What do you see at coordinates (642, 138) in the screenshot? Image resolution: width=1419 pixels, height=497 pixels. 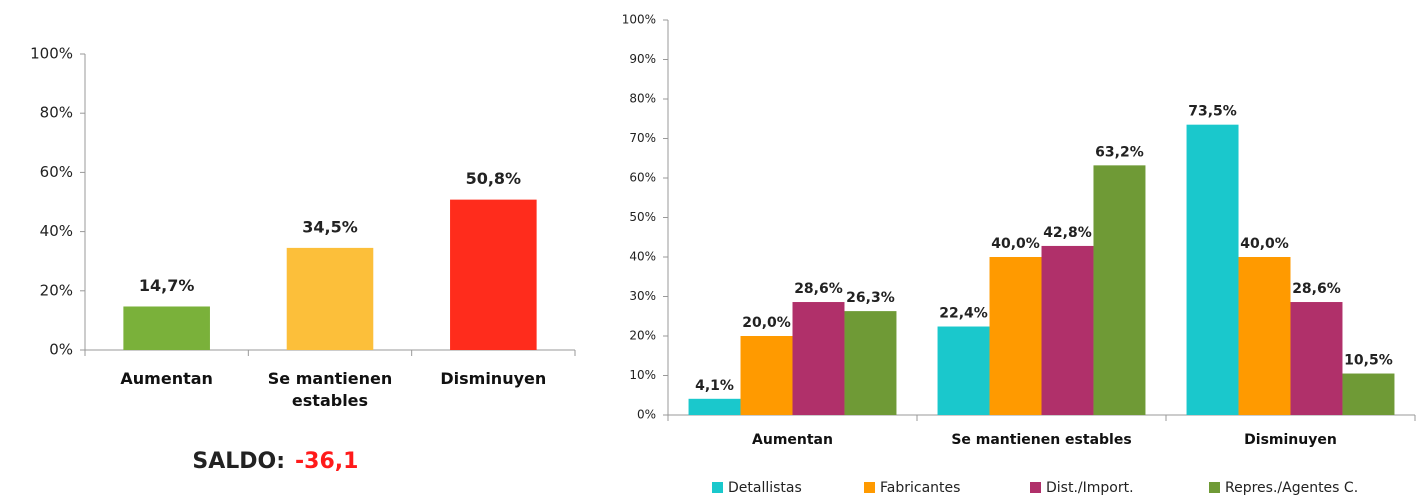 I see `y-tick-label: 70%` at bounding box center [642, 138].